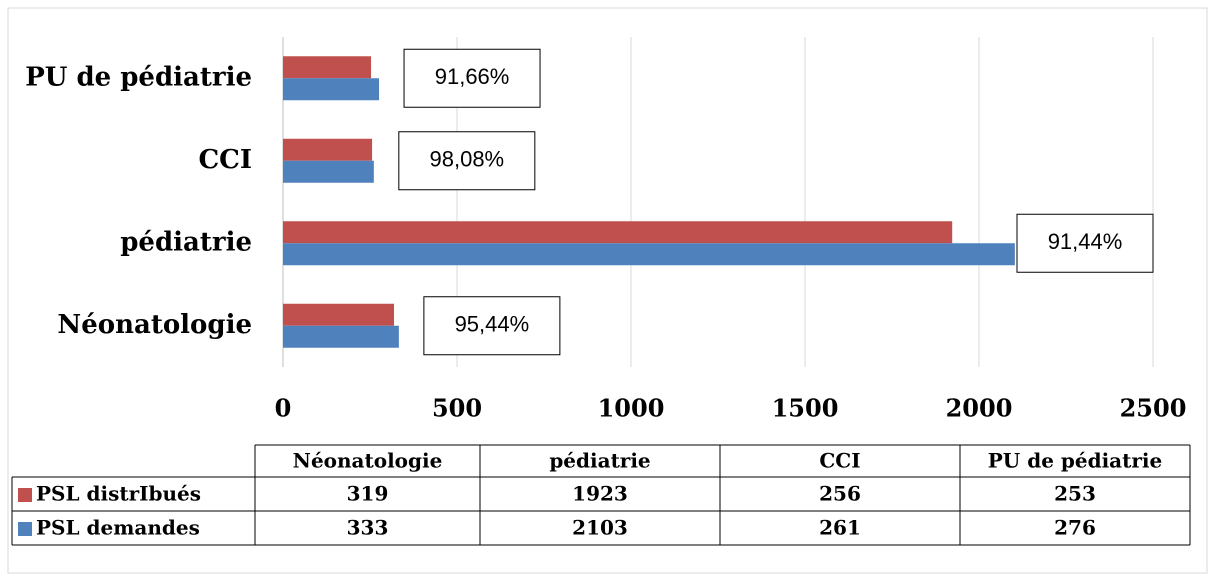  What do you see at coordinates (225, 160) in the screenshot?
I see `y-tick-label: CCI` at bounding box center [225, 160].